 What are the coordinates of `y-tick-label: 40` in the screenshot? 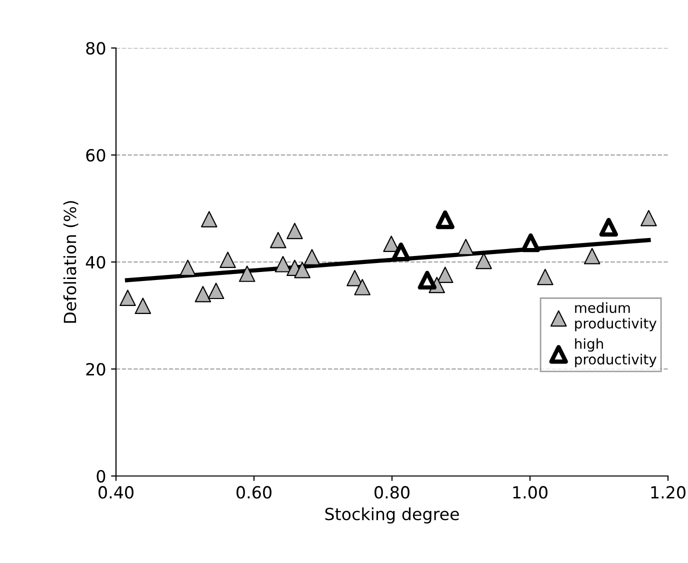 It's located at (96, 262).